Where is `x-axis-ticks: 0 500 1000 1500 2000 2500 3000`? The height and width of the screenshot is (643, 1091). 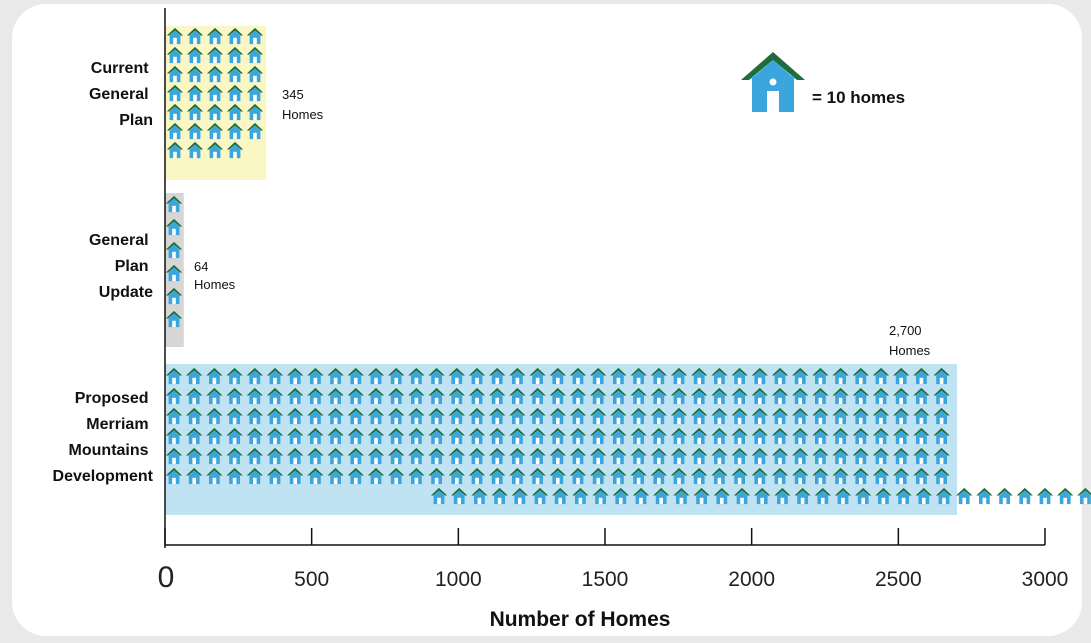 x-axis-ticks: 0 500 1000 1500 2000 2500 3000 is located at coordinates (613, 561).